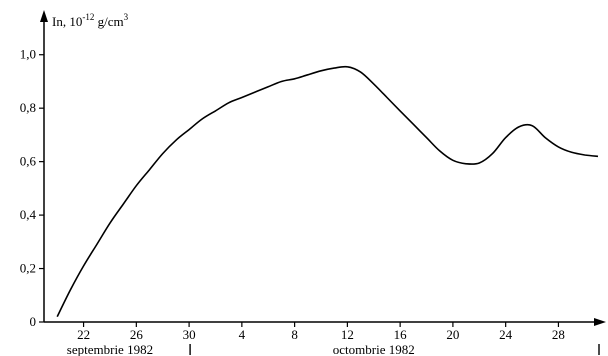  What do you see at coordinates (321, 332) in the screenshot?
I see `x-ticks: 22 26 30 4 8 12 16 20 24 28` at bounding box center [321, 332].